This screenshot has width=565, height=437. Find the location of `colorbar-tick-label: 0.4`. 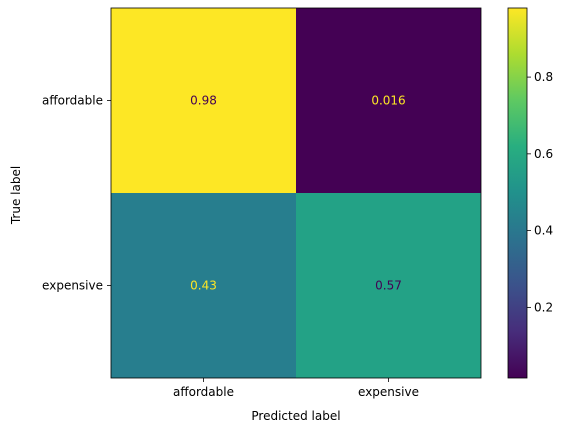

colorbar-tick-label: 0.4 is located at coordinates (543, 231).